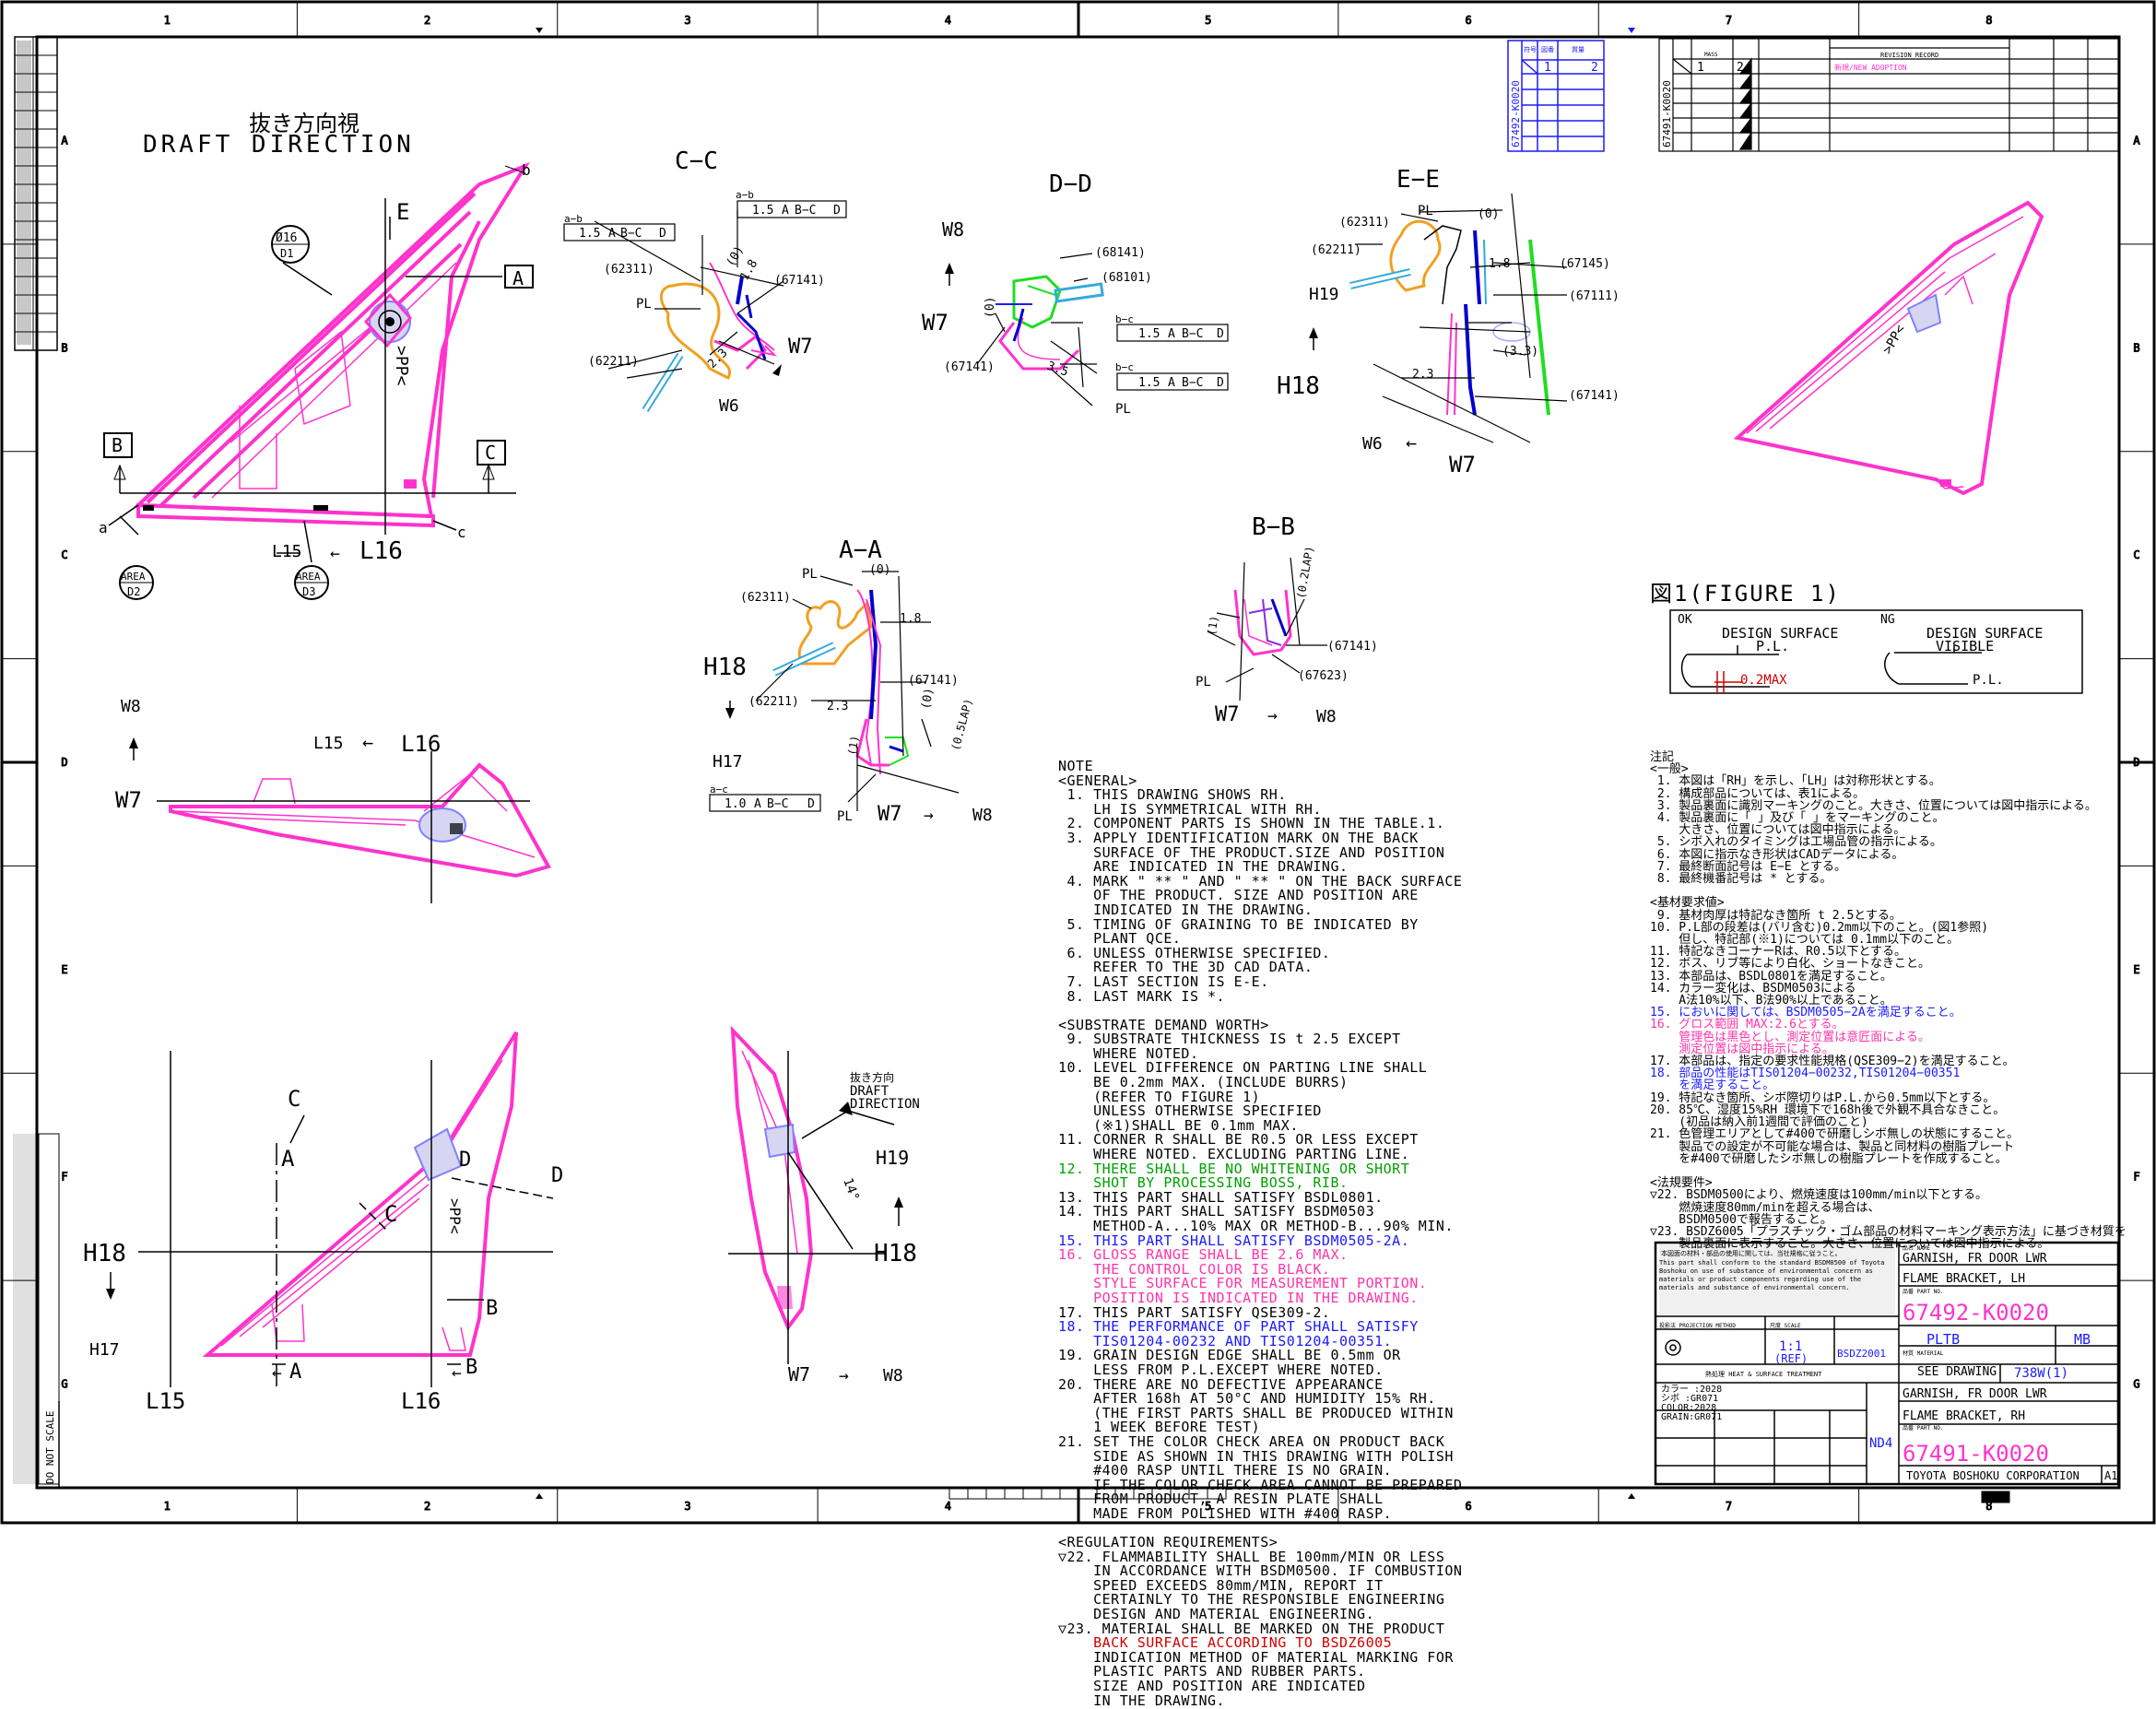  What do you see at coordinates (1976, 1313) in the screenshot?
I see `svg-text: 67492-K0020` at bounding box center [1976, 1313].